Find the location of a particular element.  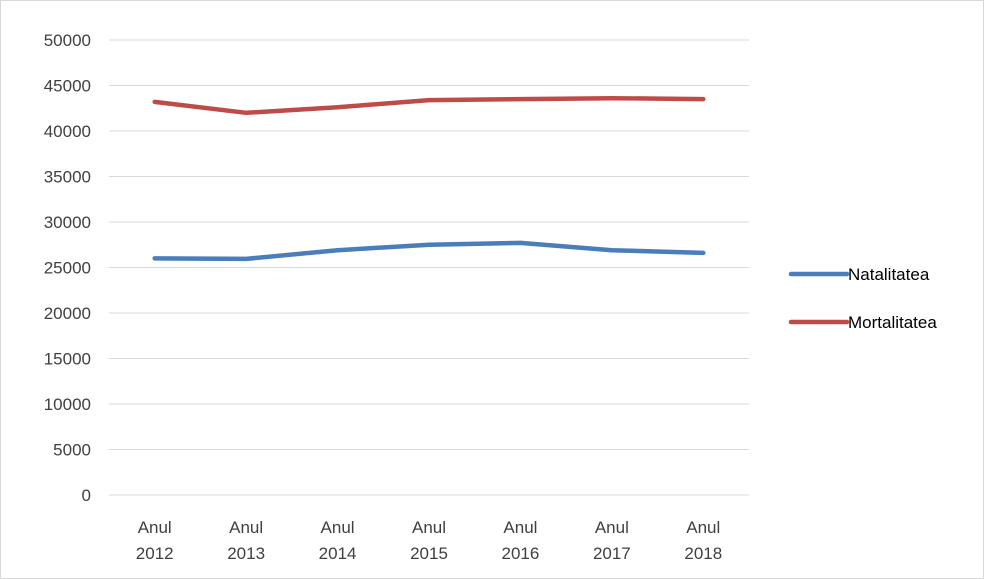

series-line-mortalitatea is located at coordinates (429, 105).